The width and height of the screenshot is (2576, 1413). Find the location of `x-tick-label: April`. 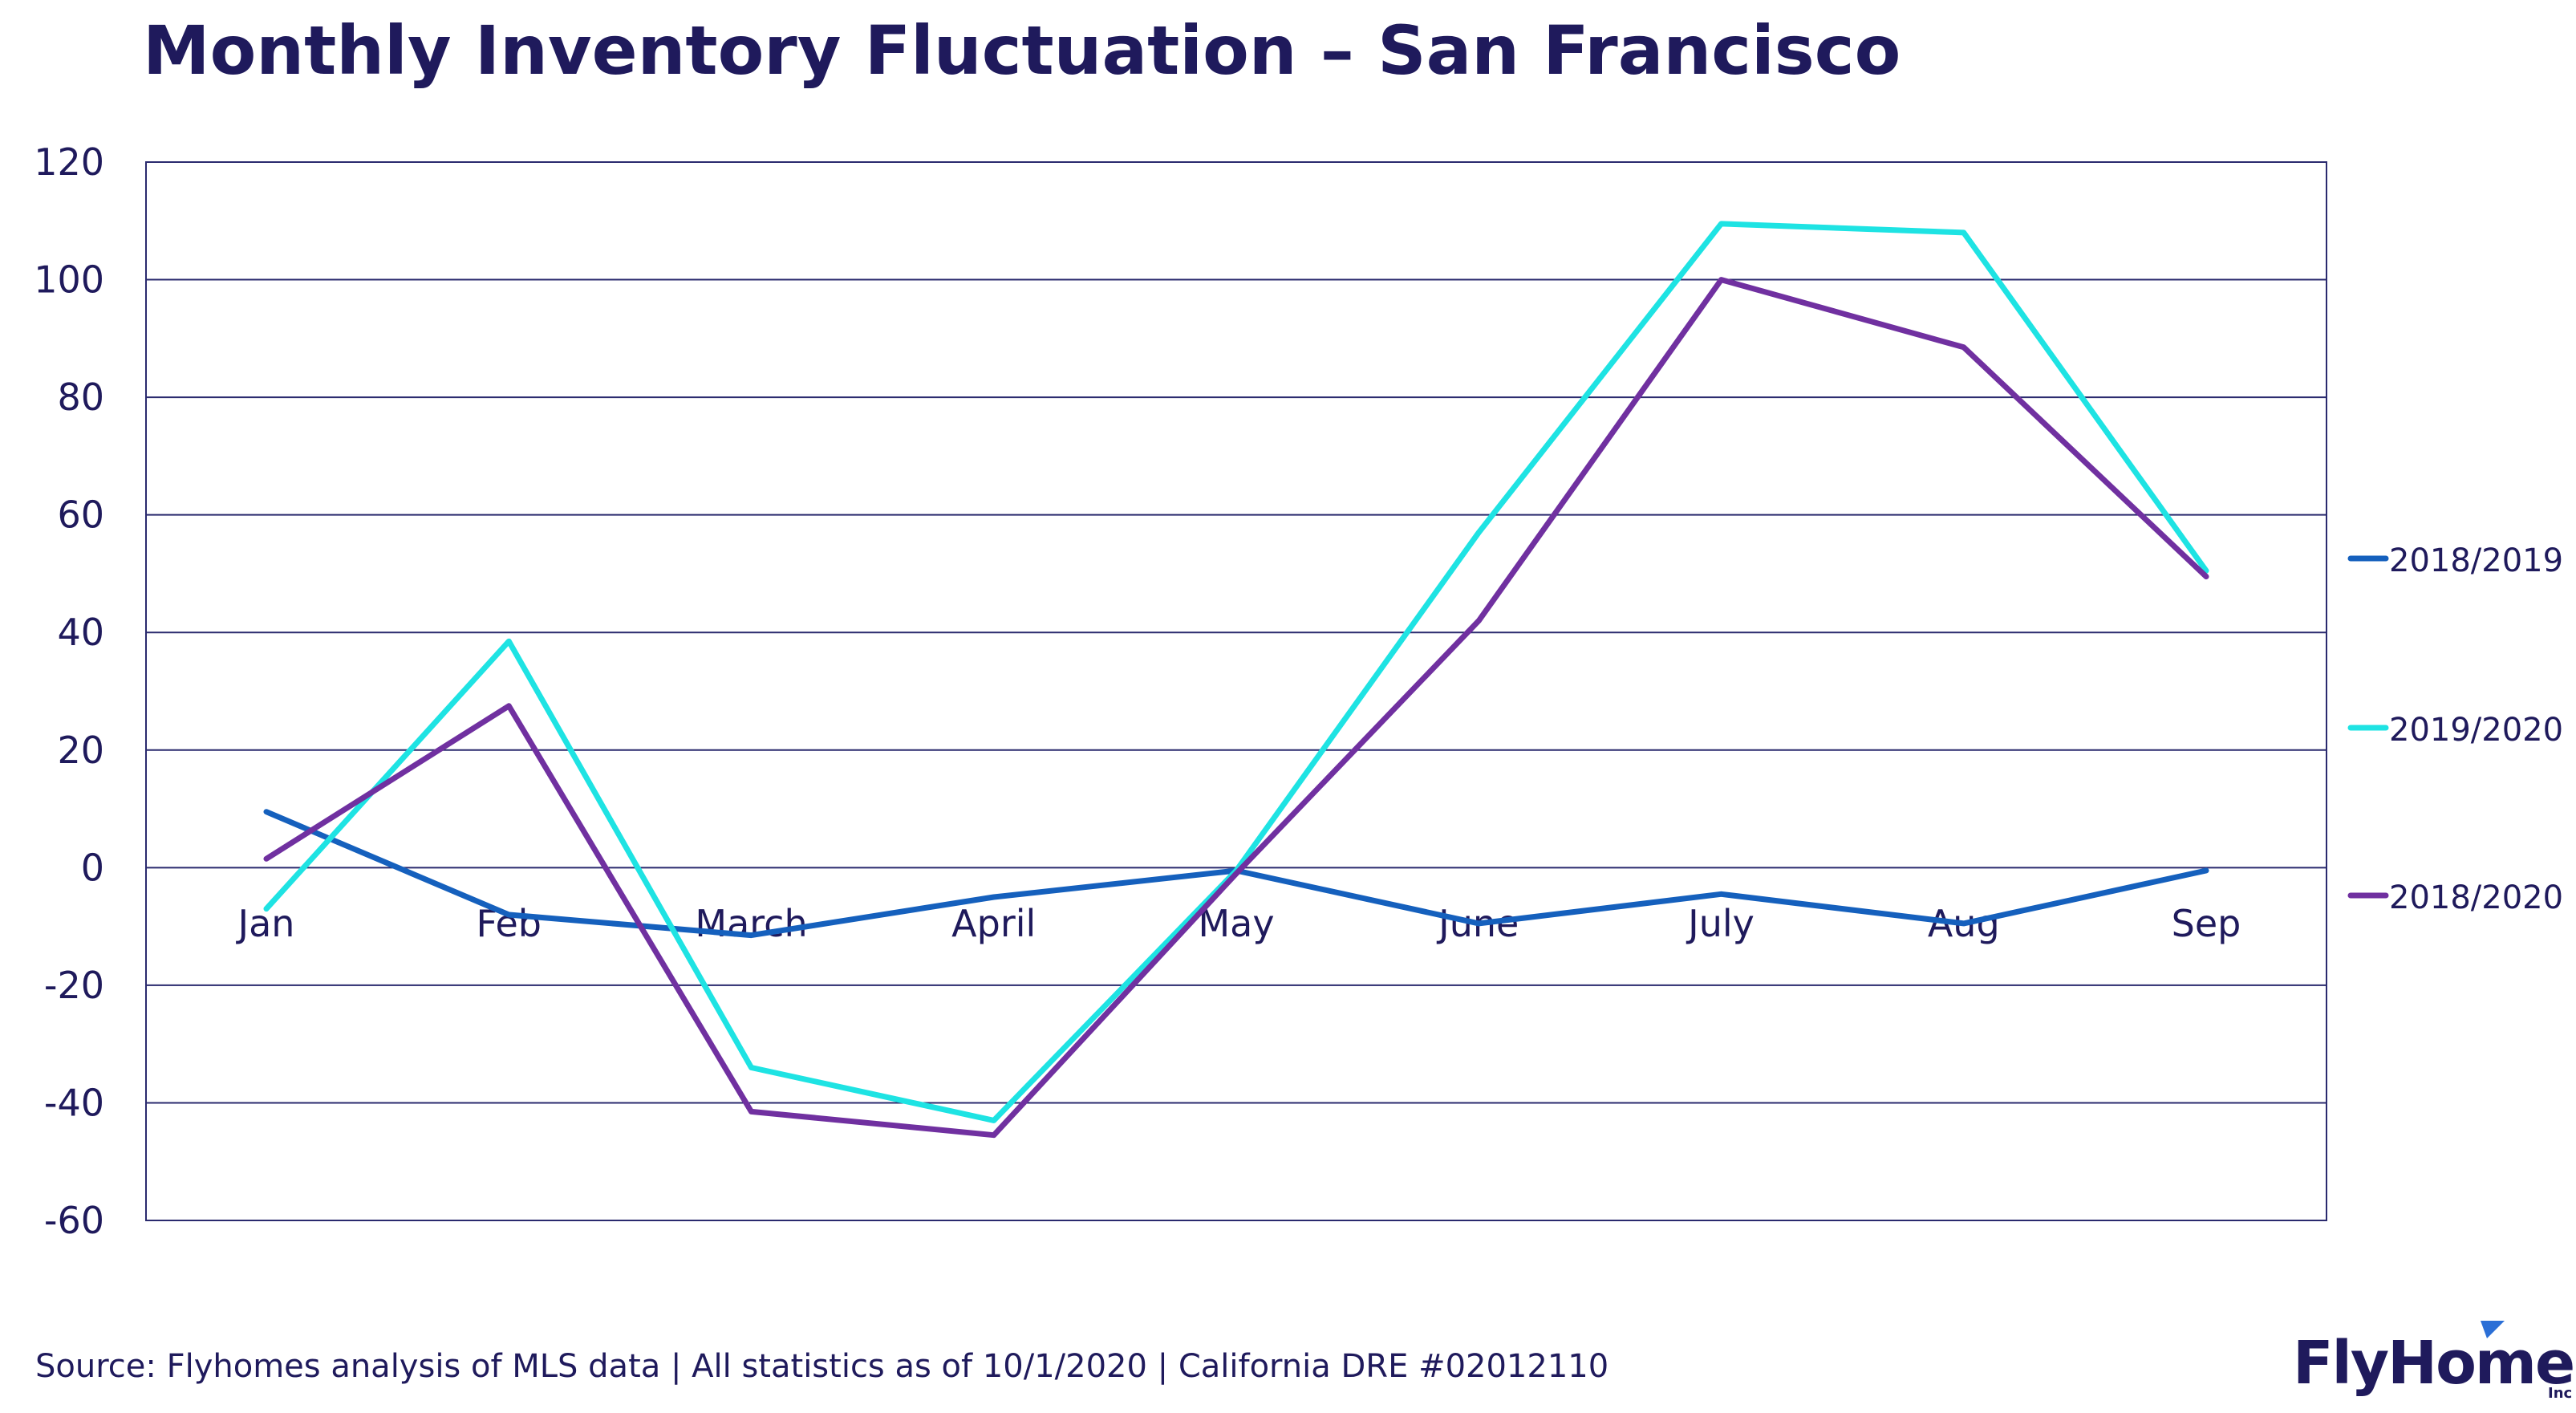

x-tick-label: April is located at coordinates (993, 923).